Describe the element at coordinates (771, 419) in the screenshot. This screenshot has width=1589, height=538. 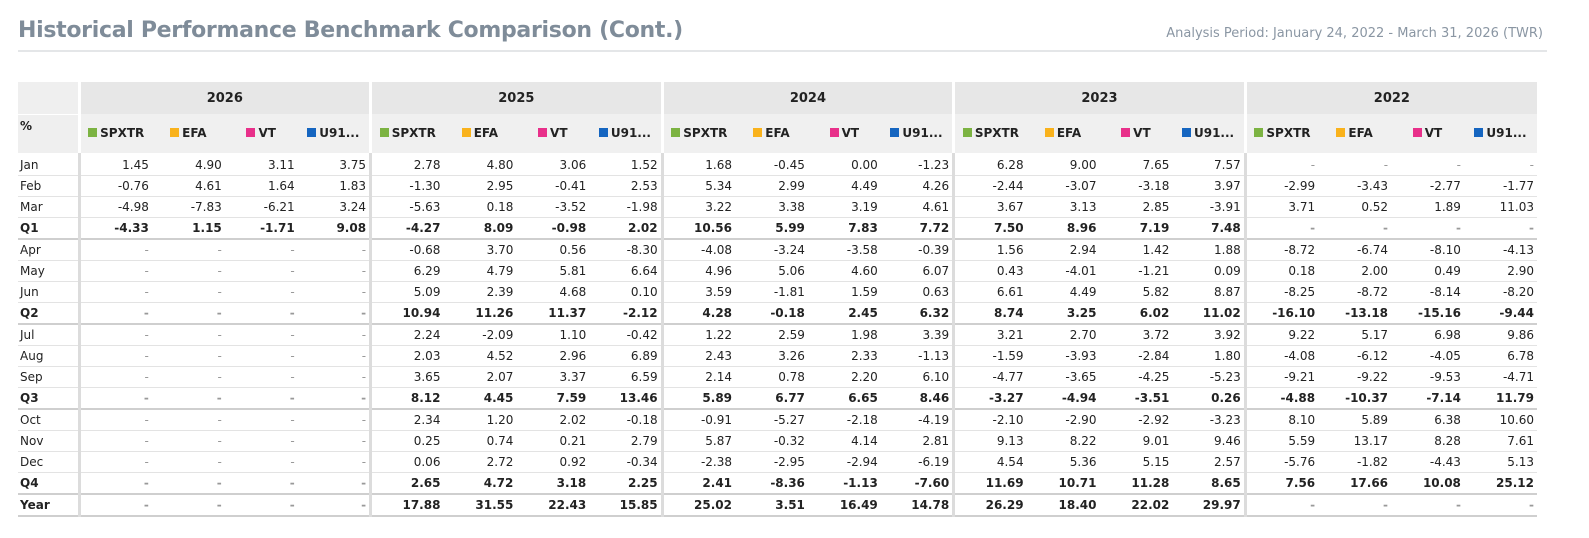
I see `value-cell: -5.27` at that location.